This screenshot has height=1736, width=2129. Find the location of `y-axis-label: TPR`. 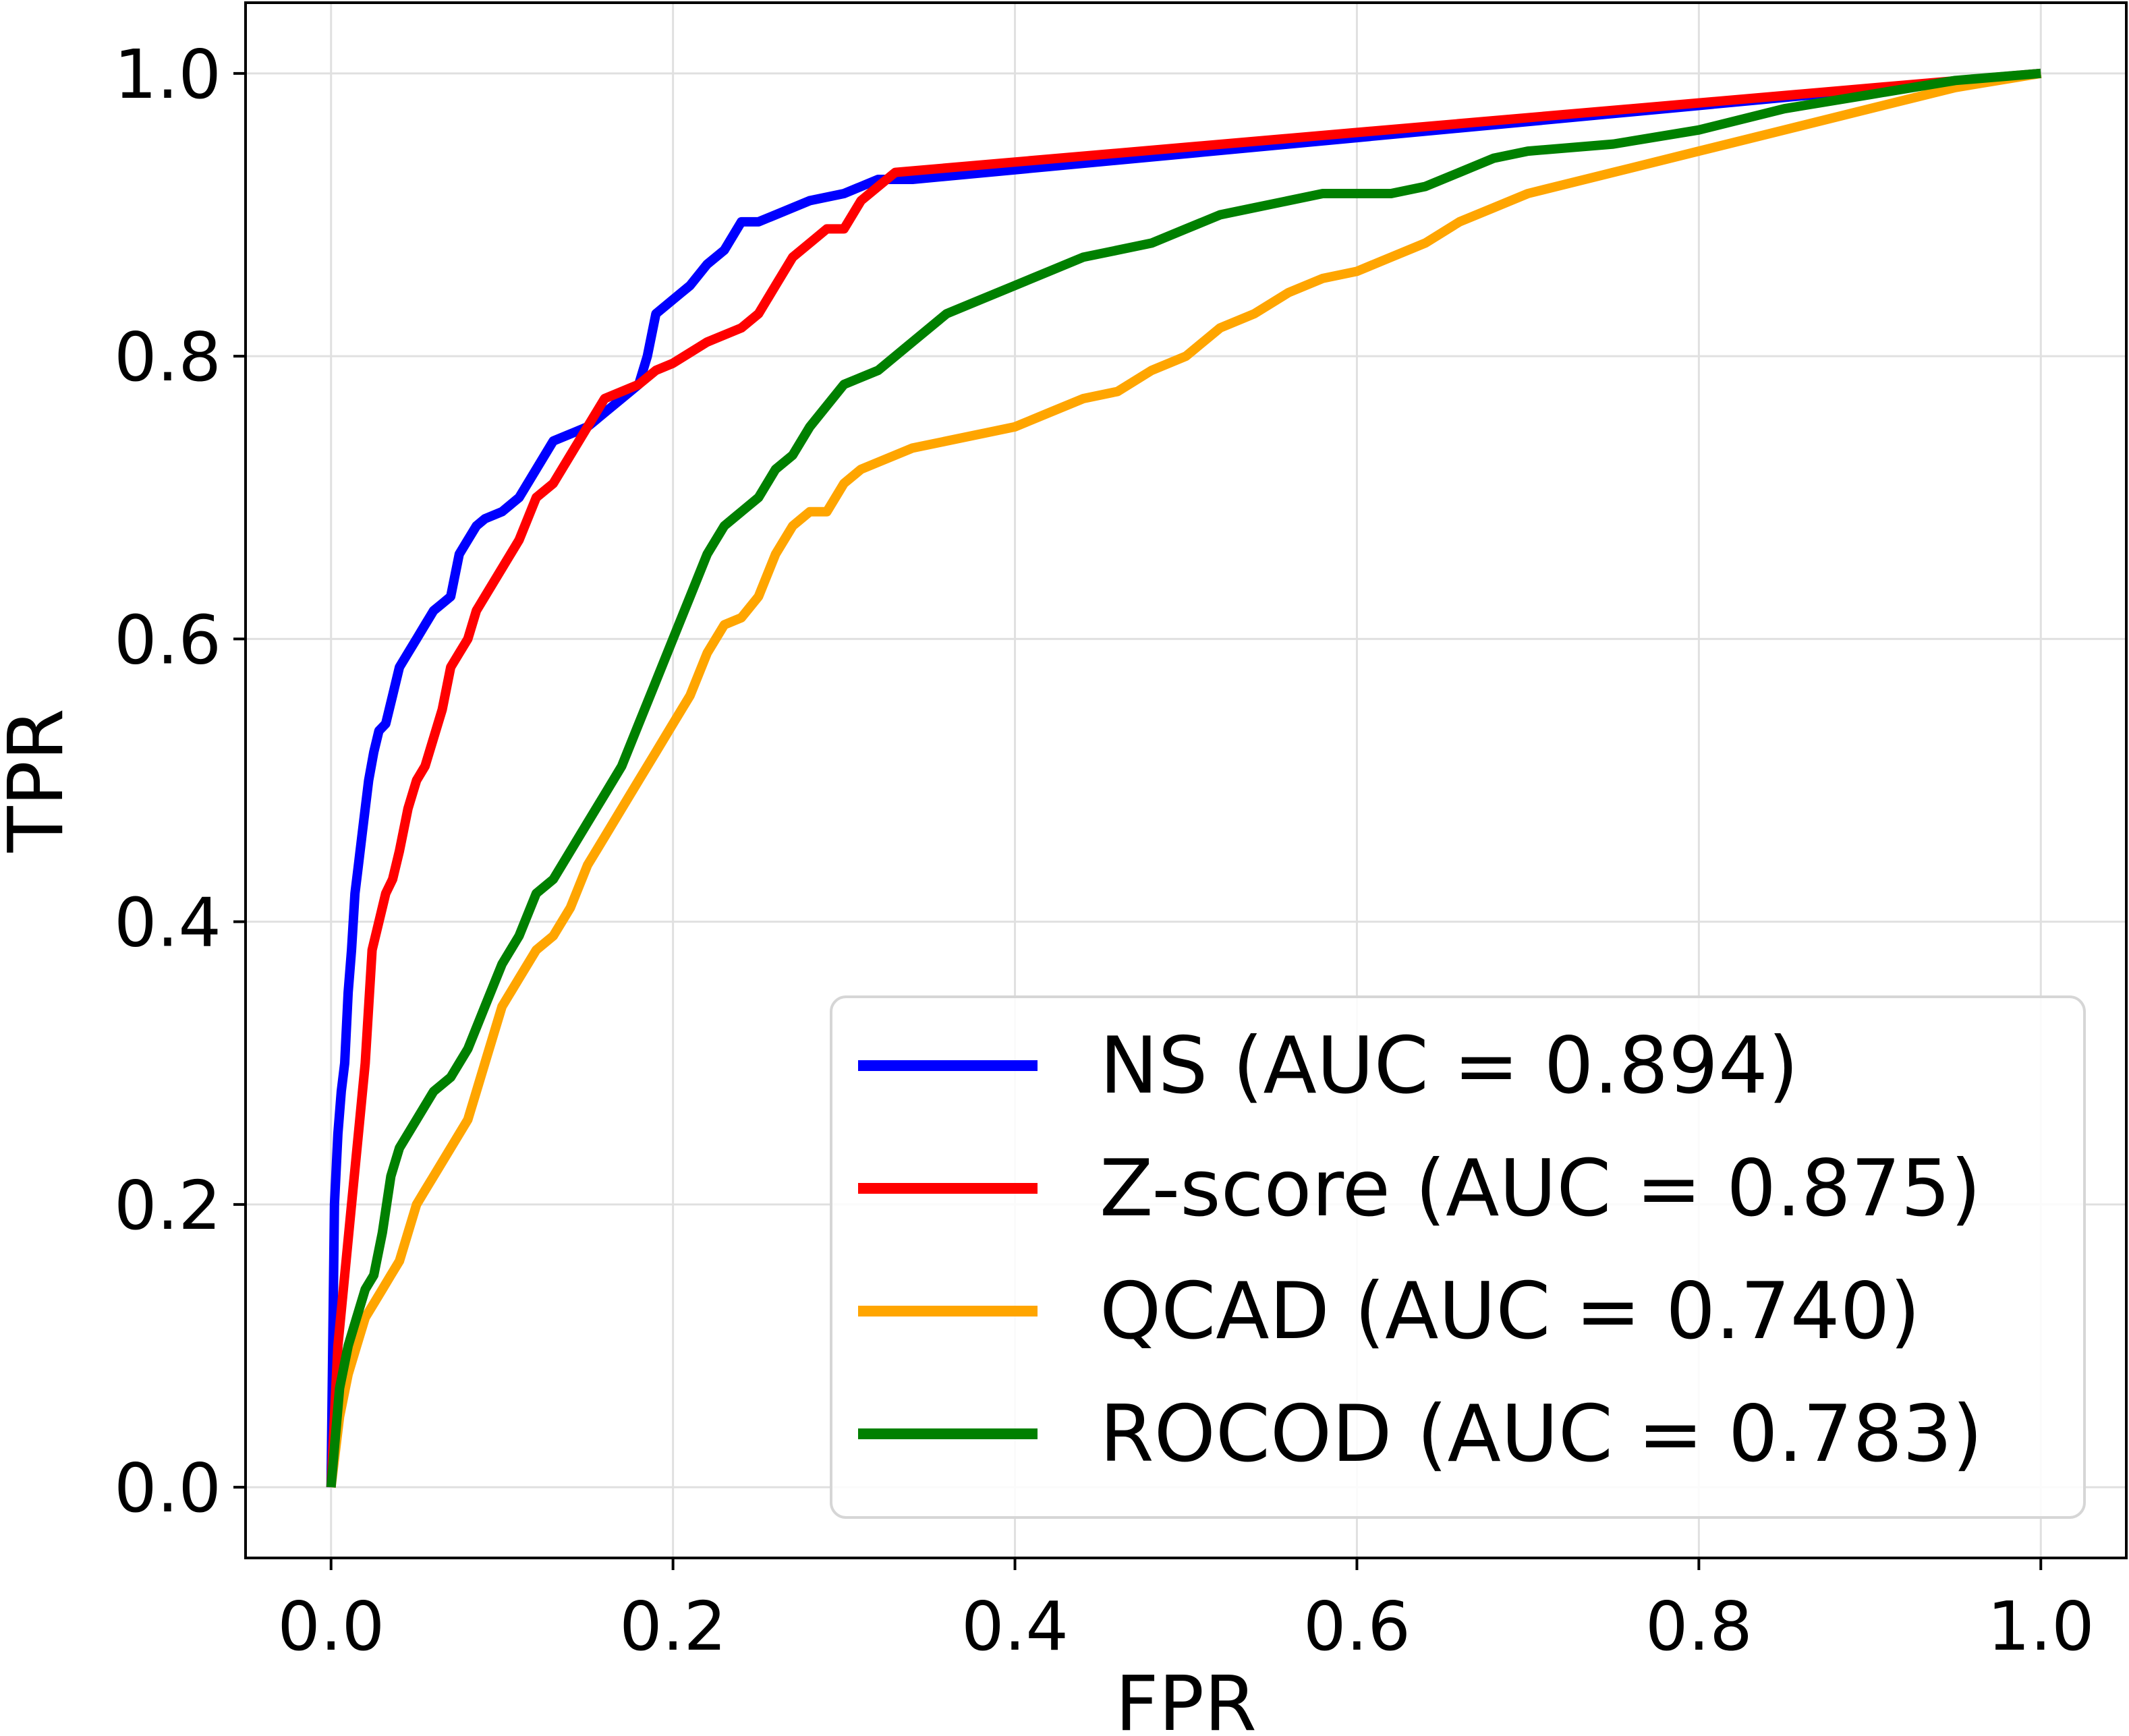

y-axis-label: TPR is located at coordinates (40, 781).